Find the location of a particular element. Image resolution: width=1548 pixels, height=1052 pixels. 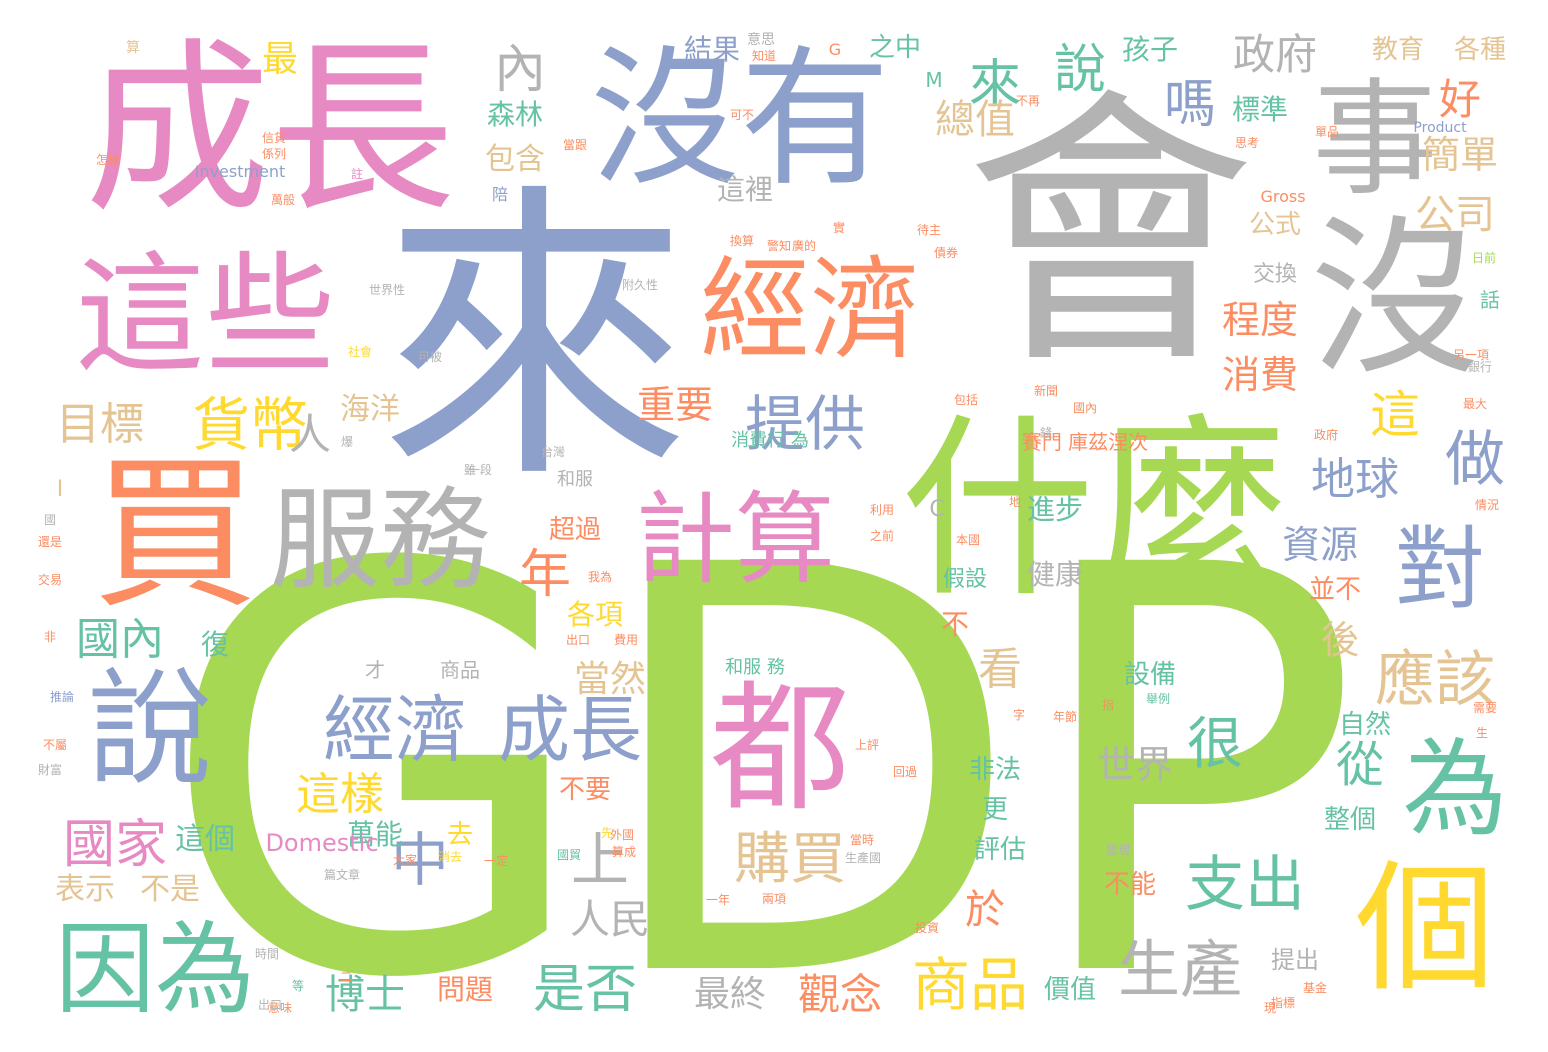

word-138: 新聞 is located at coordinates (1046, 391).